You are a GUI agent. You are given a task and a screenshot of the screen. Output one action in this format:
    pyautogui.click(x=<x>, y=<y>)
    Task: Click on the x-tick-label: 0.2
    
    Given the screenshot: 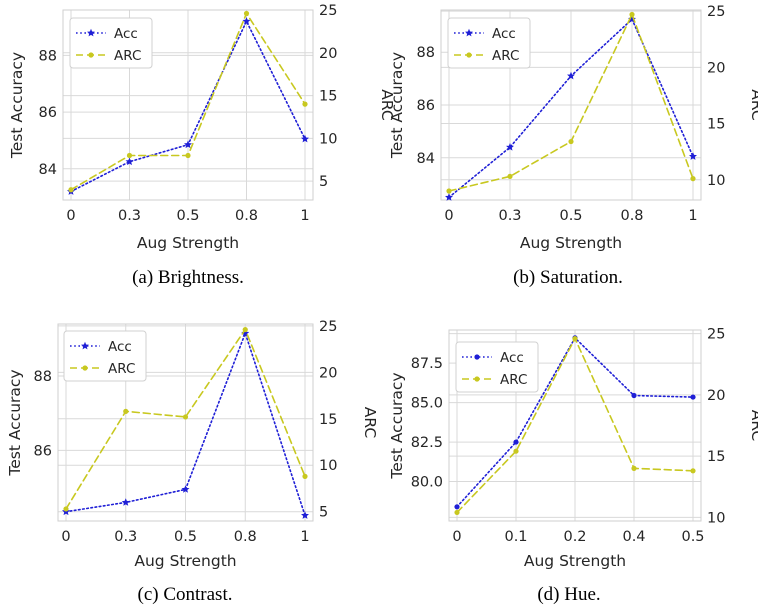 What is the action you would take?
    pyautogui.click(x=574, y=537)
    